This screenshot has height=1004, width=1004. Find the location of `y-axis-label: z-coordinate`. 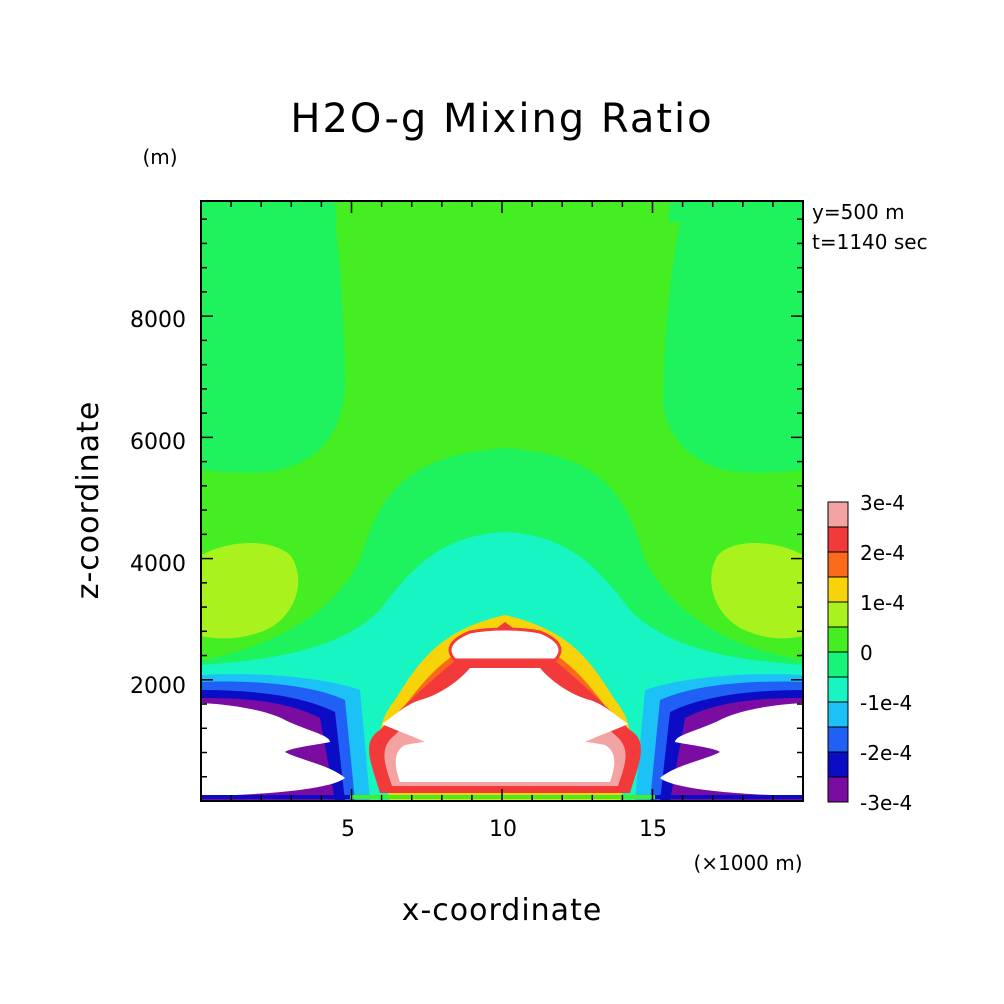

y-axis-label: z-coordinate is located at coordinates (88, 500).